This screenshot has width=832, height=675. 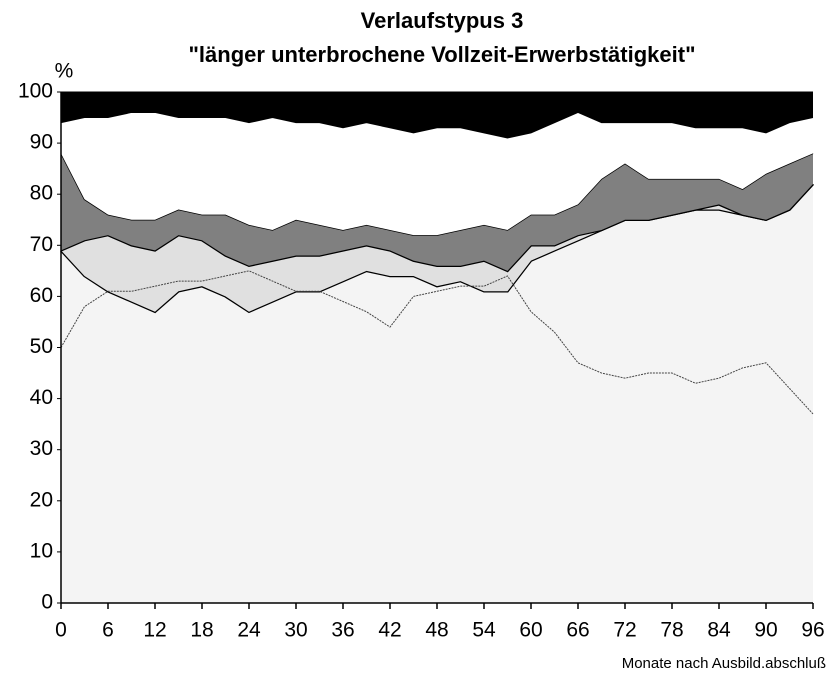 What do you see at coordinates (41, 244) in the screenshot?
I see `y-tick-label: 70` at bounding box center [41, 244].